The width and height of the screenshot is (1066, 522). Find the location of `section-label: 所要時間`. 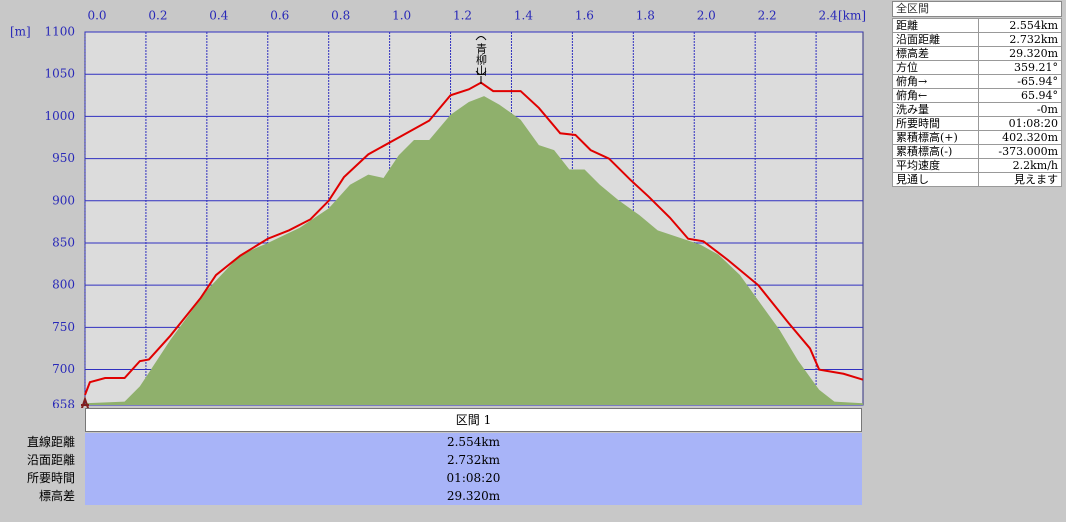

section-label: 所要時間 is located at coordinates (50, 478).